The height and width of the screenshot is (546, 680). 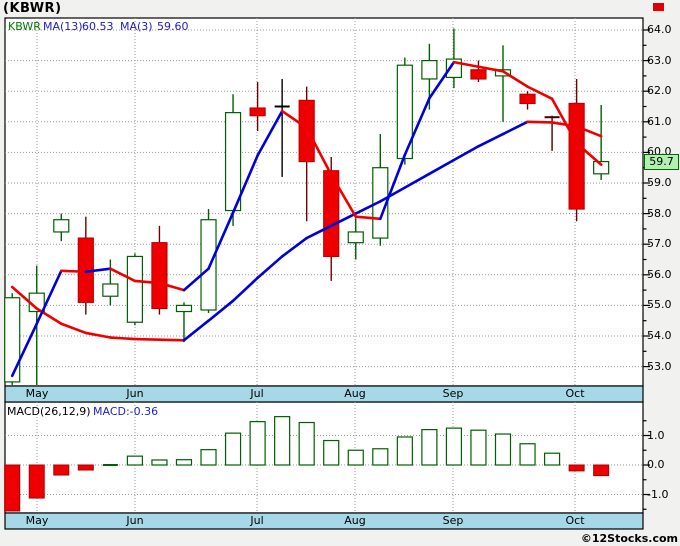 I want to click on price-axis-label: 61.0, so click(x=659, y=121).